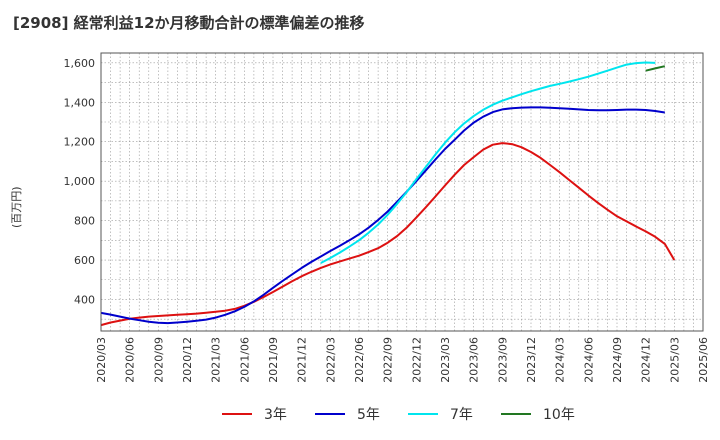  What do you see at coordinates (273, 360) in the screenshot?
I see `x-tick-label: 2021/09` at bounding box center [273, 360].